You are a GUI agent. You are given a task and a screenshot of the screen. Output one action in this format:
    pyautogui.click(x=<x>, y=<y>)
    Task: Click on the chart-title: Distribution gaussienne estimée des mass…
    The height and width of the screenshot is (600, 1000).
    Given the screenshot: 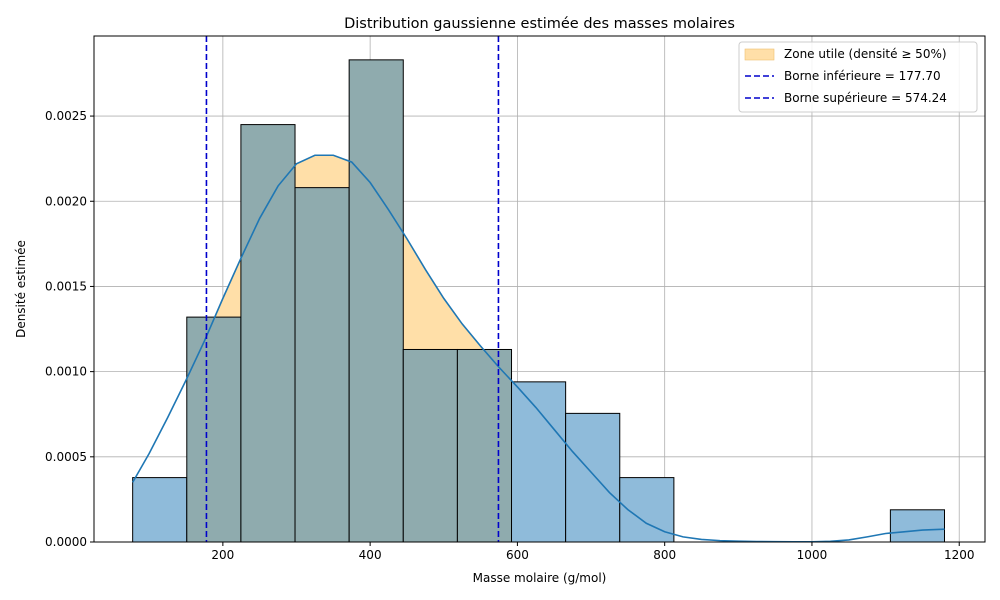 What is the action you would take?
    pyautogui.click(x=539, y=24)
    